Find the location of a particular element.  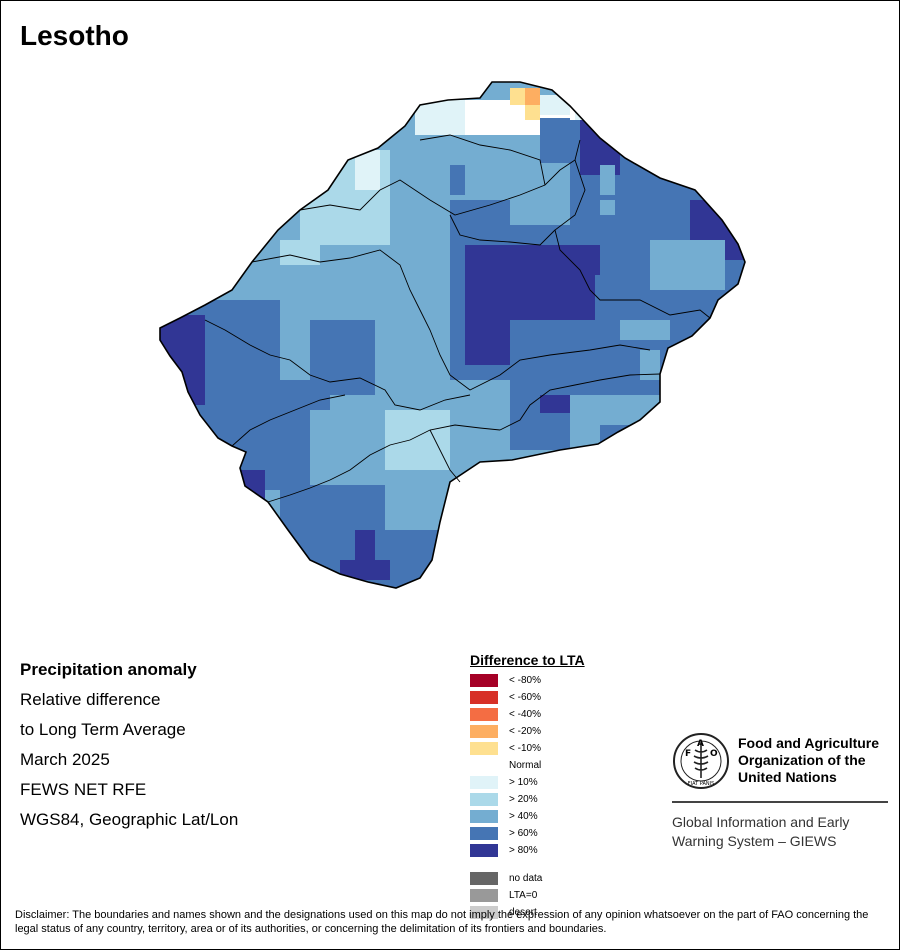

legend-label: < -20% is located at coordinates (525, 731).